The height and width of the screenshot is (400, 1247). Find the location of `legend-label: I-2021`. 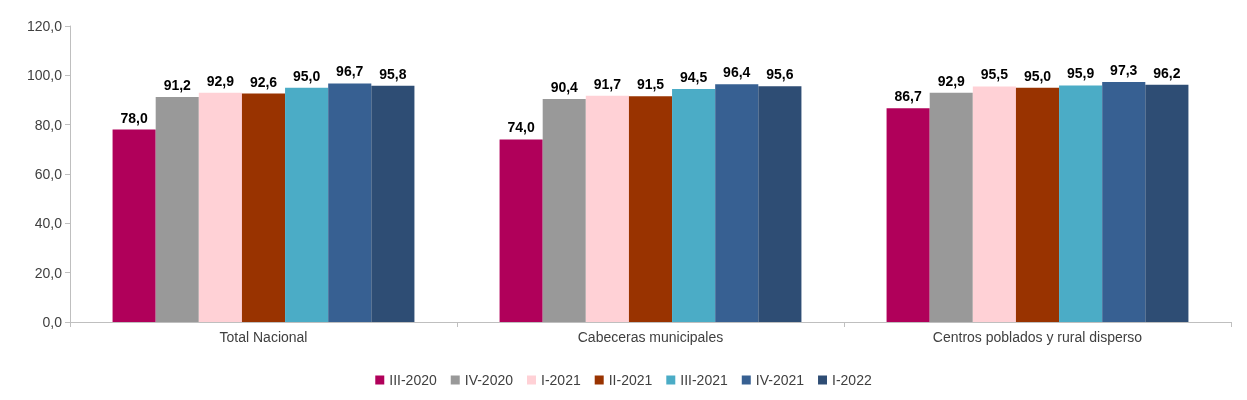

legend-label: I-2021 is located at coordinates (561, 380).